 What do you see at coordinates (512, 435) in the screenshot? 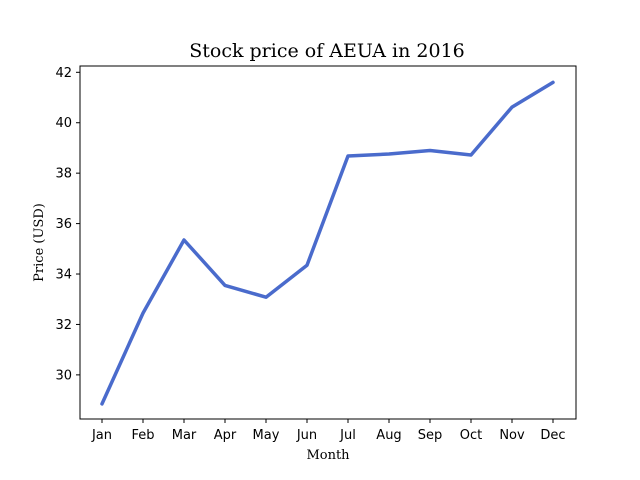
I see `x-tick-label: Nov` at bounding box center [512, 435].